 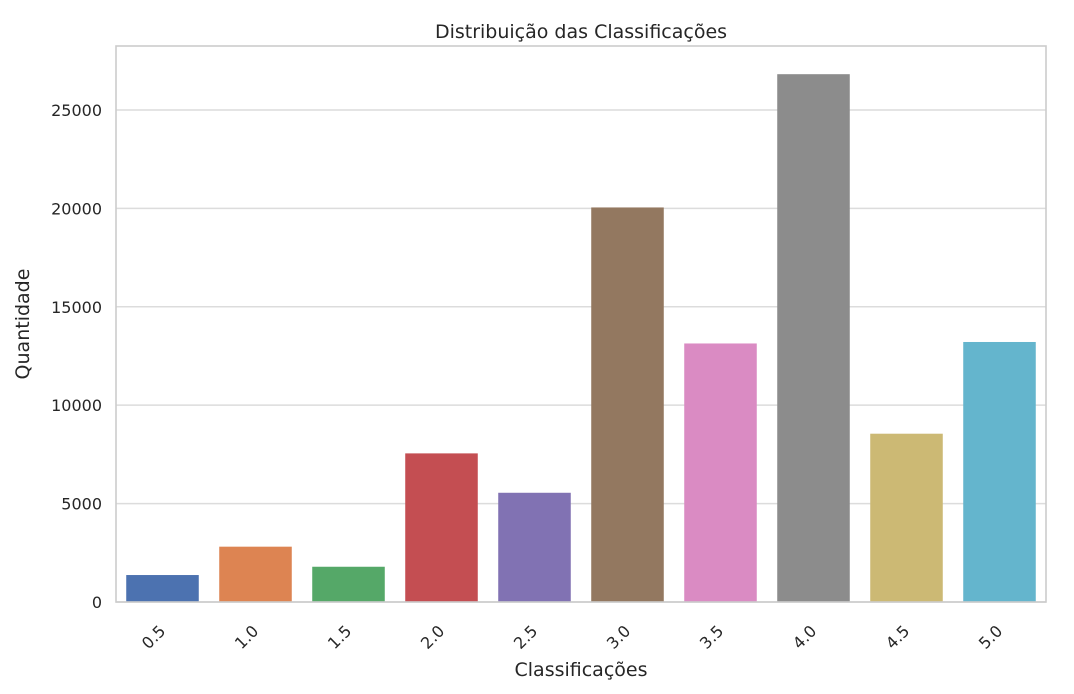 I want to click on x-tick-label: 0.5, so click(x=153, y=636).